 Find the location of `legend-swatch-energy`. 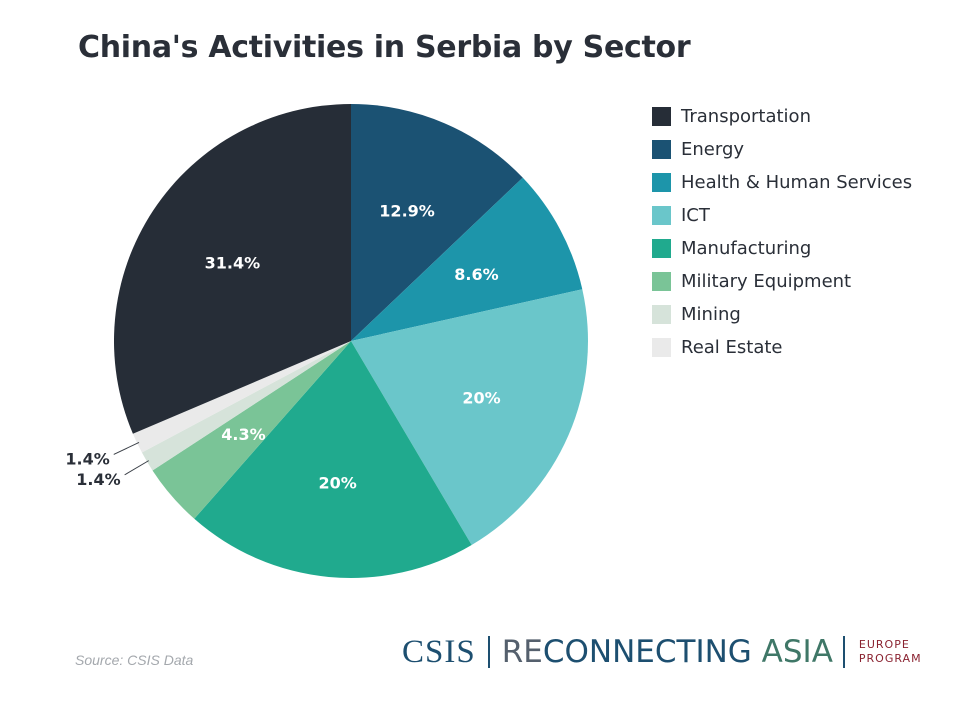

legend-swatch-energy is located at coordinates (661, 149).